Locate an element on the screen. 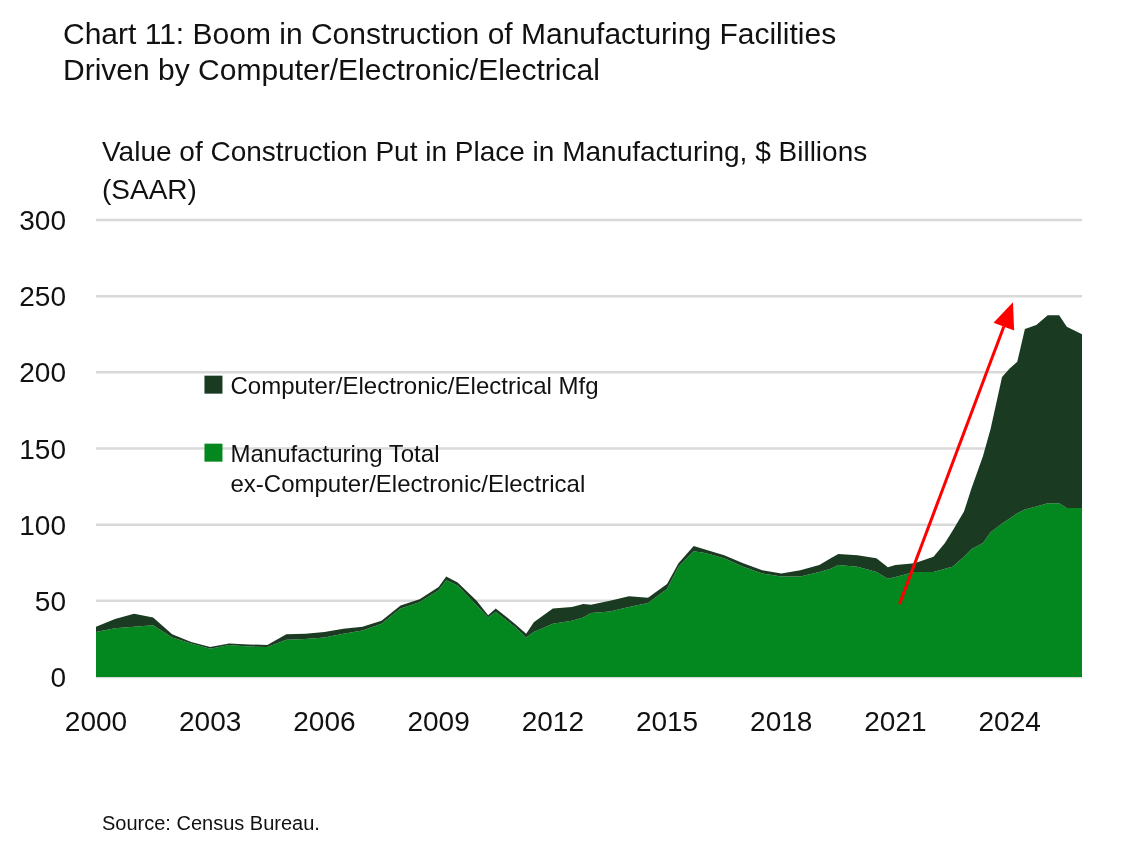  y-axis-title: Value of Construction Put in Place in Manufacturing, $ Billions (SAAR) is located at coordinates (485, 170).